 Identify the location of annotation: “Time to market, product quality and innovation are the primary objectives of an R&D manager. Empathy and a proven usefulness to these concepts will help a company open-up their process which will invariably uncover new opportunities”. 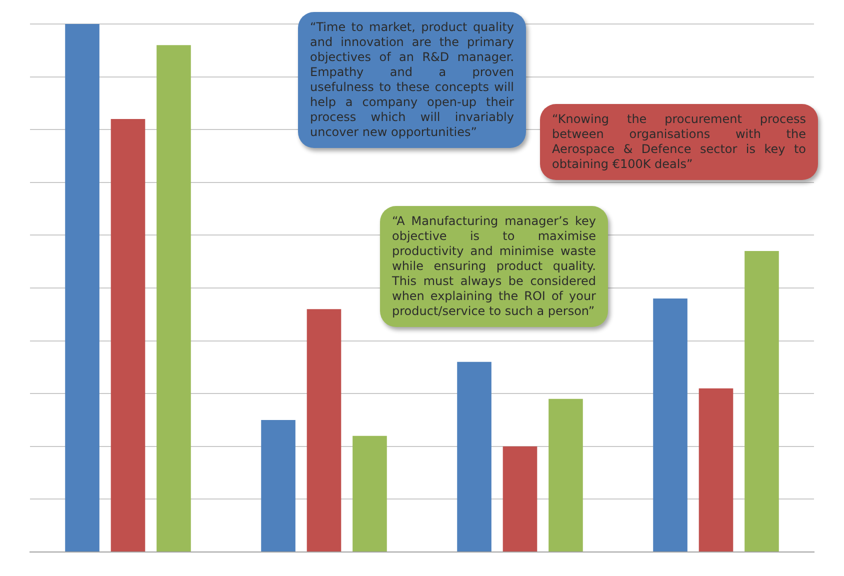
(412, 80).